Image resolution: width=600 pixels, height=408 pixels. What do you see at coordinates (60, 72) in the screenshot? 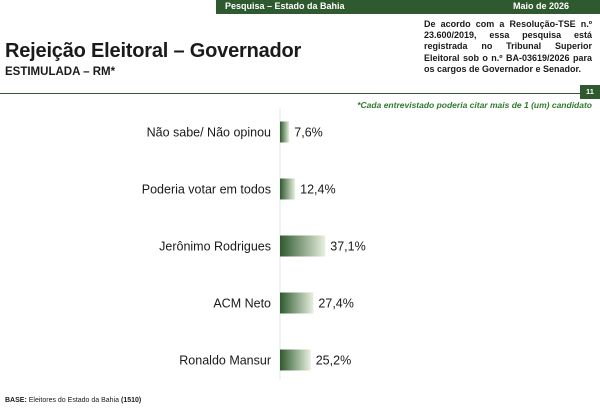
I see `page-subtitle: ESTIMULADA – RM*` at bounding box center [60, 72].